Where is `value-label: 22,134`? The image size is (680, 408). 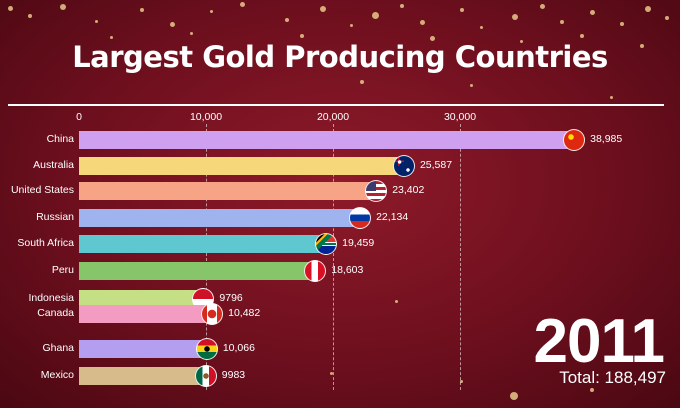 value-label: 22,134 is located at coordinates (392, 217).